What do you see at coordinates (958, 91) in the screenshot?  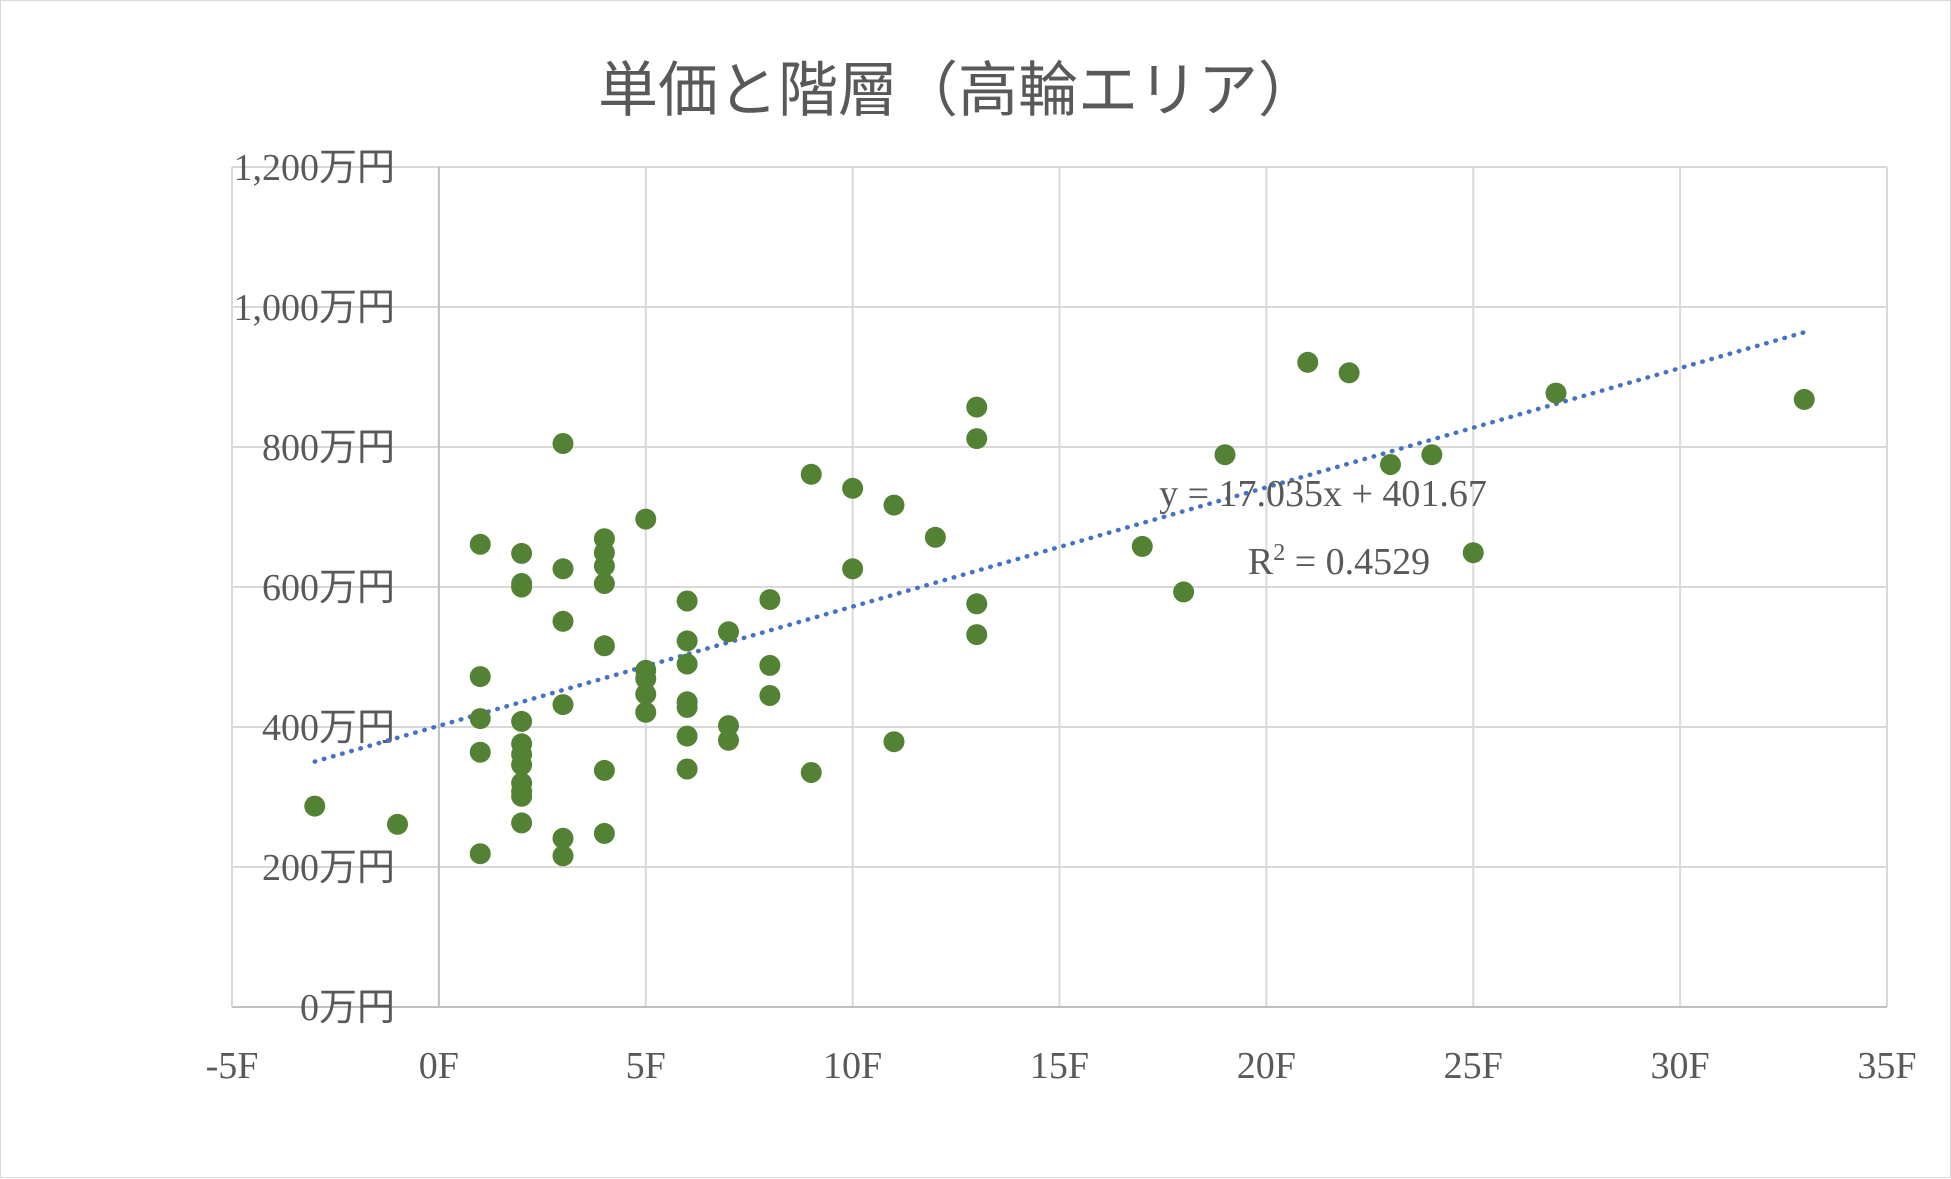 I see `chart-title: 単価と階層（高輪エリア）` at bounding box center [958, 91].